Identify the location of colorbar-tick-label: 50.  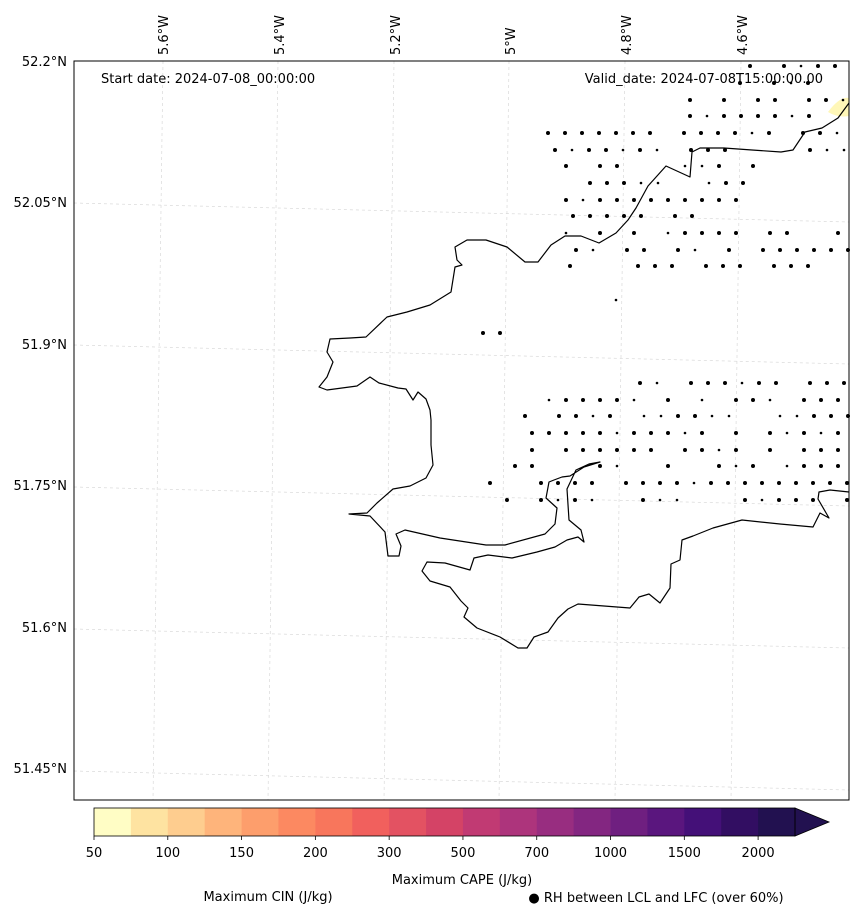
(94, 853).